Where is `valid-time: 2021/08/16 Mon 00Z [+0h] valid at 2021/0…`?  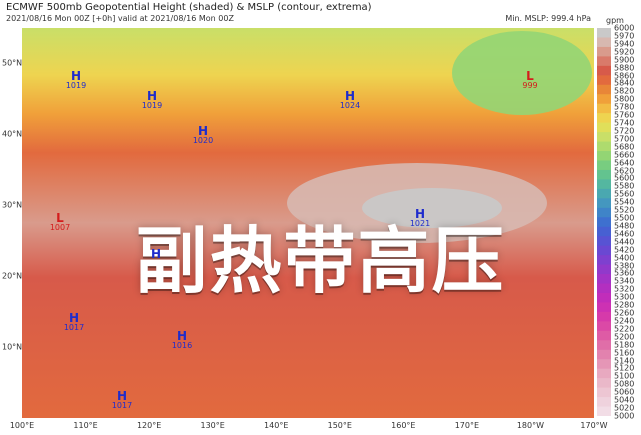
valid-time: 2021/08/16 Mon 00Z [+0h] valid at 2021/0… is located at coordinates (120, 18).